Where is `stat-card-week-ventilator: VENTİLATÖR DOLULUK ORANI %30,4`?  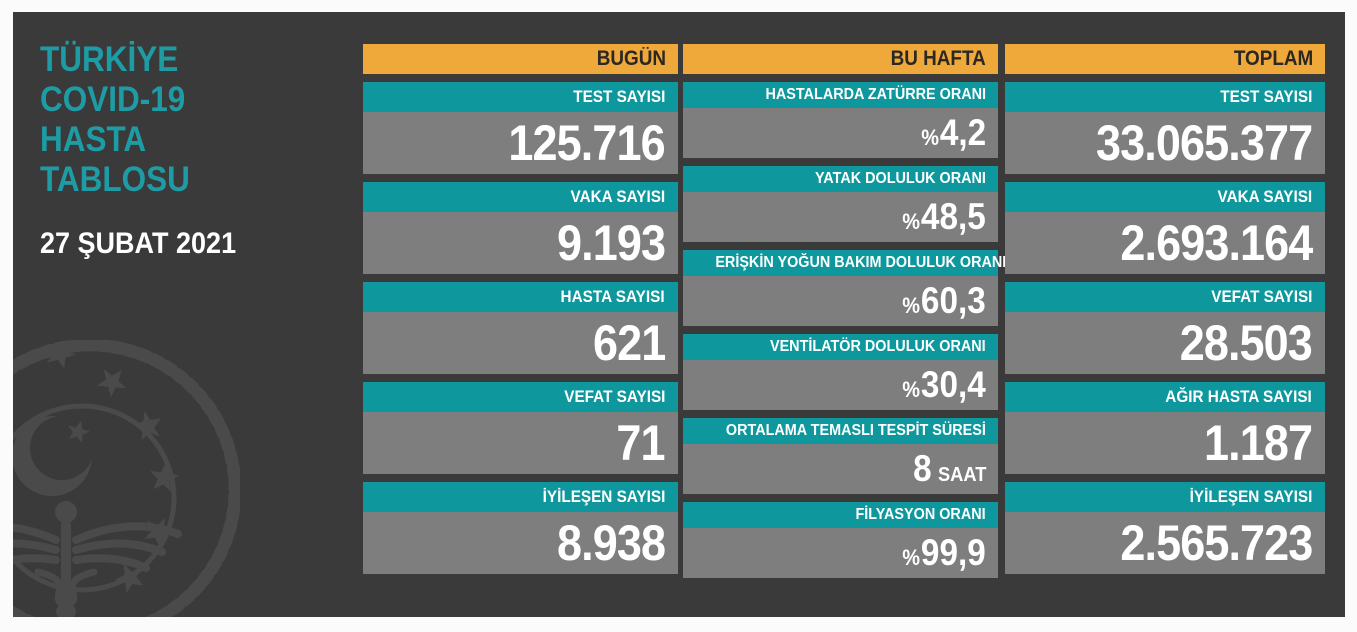 stat-card-week-ventilator: VENTİLATÖR DOLULUK ORANI %30,4 is located at coordinates (840, 372).